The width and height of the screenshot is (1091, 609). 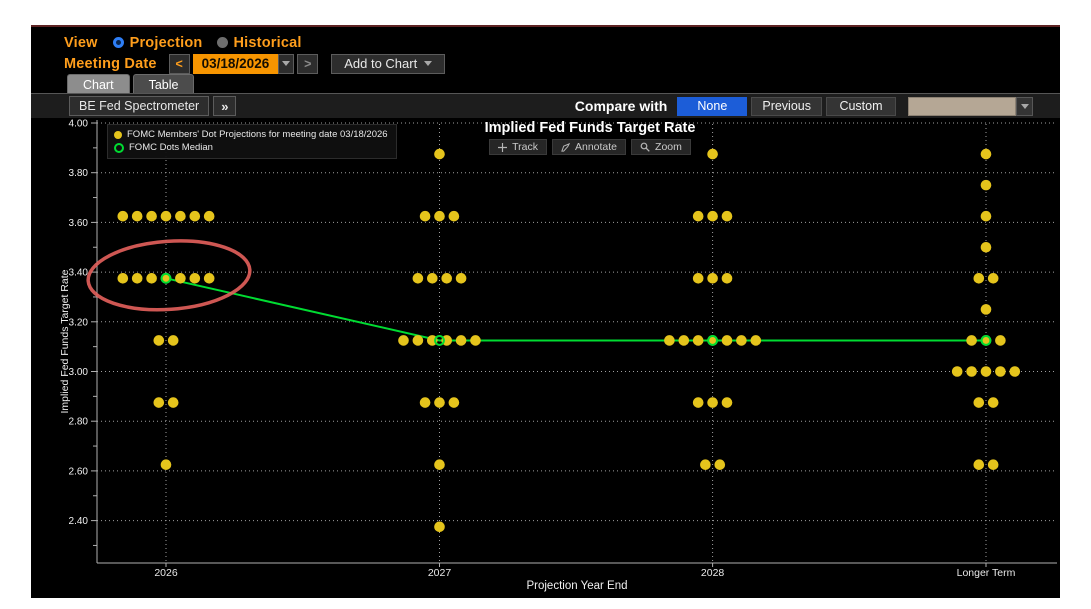 What do you see at coordinates (308, 63) in the screenshot?
I see `next-date-button: >` at bounding box center [308, 63].